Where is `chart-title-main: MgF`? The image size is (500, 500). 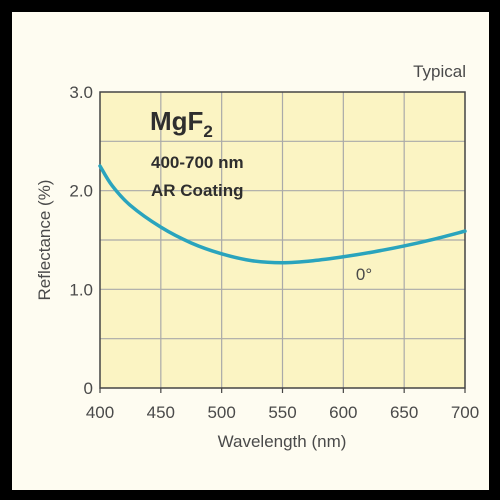 chart-title-main: MgF is located at coordinates (176, 121).